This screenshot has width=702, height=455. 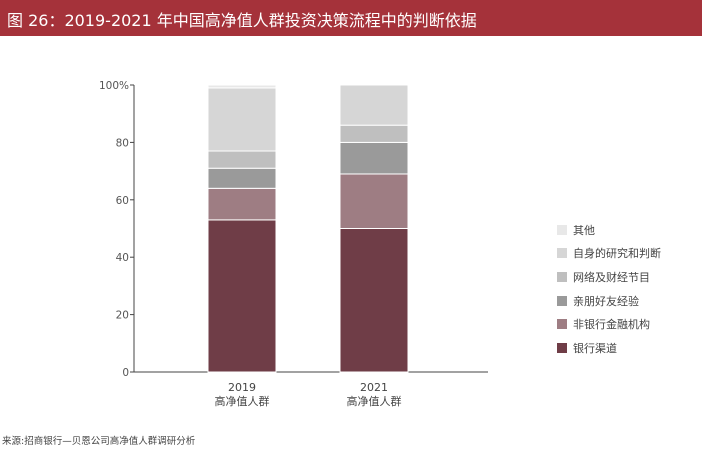 I want to click on y-tick-label: 40, so click(x=122, y=258).